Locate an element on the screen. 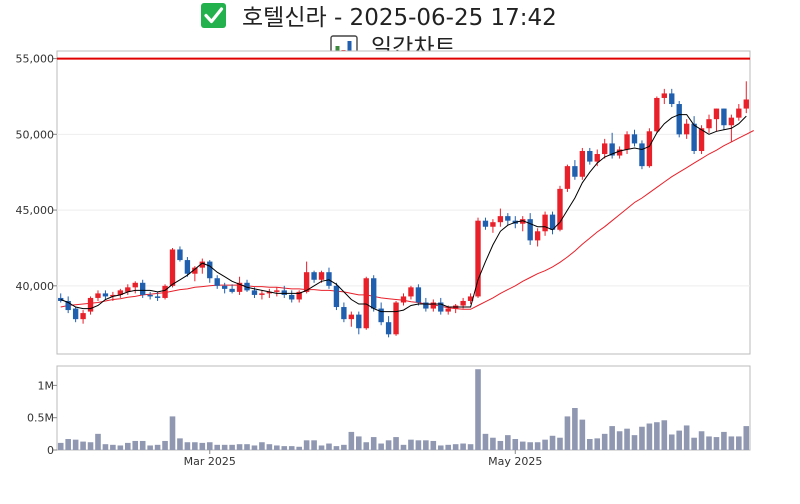  check-mark-icon-tick is located at coordinates (214, 15).